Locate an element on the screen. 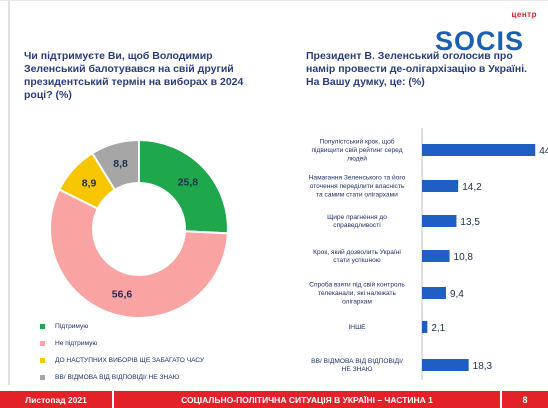  pie-value-label: 8,9 is located at coordinates (89, 184).